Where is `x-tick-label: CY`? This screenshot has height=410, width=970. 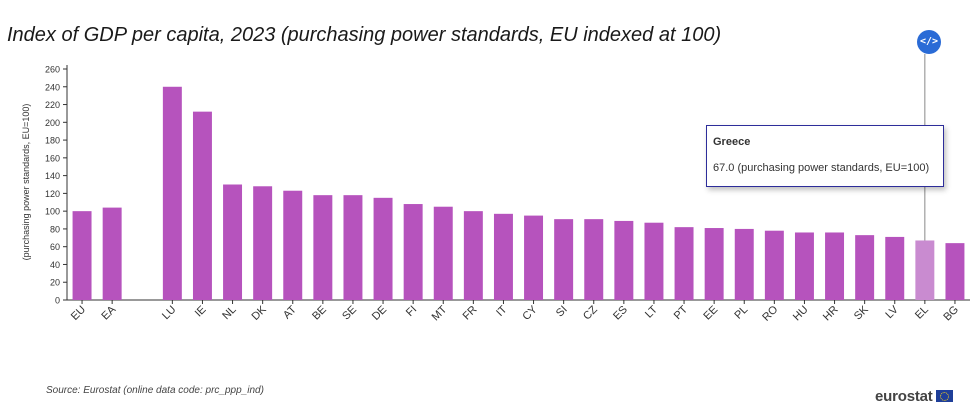
x-tick-label: CY is located at coordinates (530, 313).